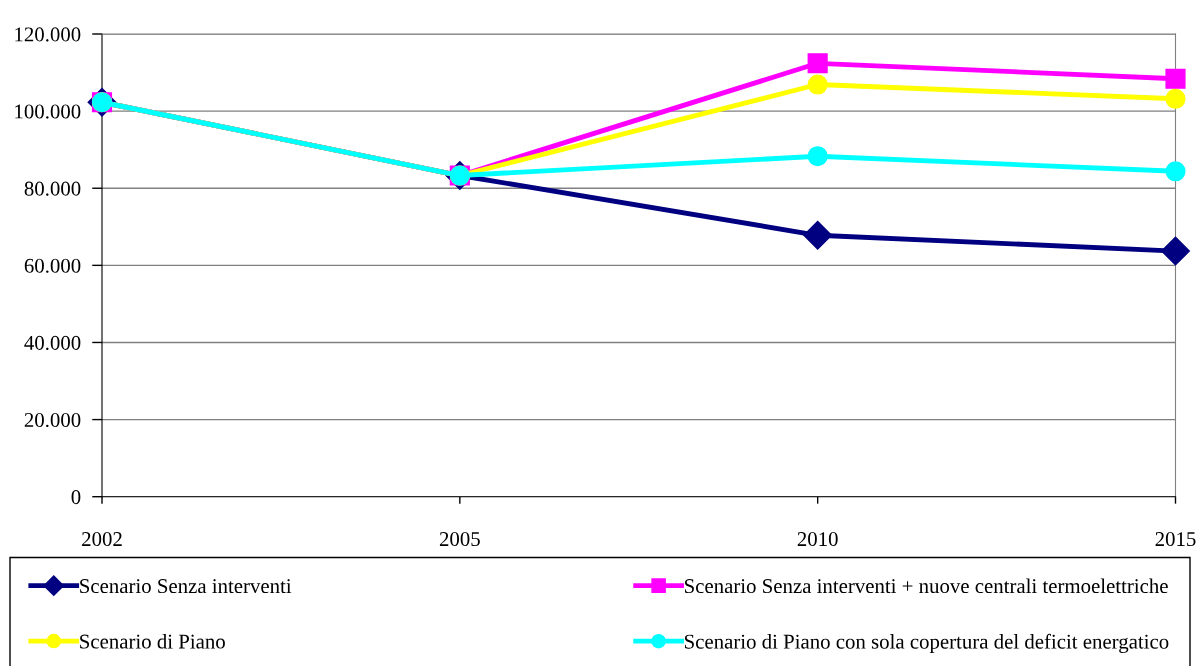 The width and height of the screenshot is (1200, 666). I want to click on legend-label: Scenario di Piano con sola copertura del deficit energatico, so click(926, 643).